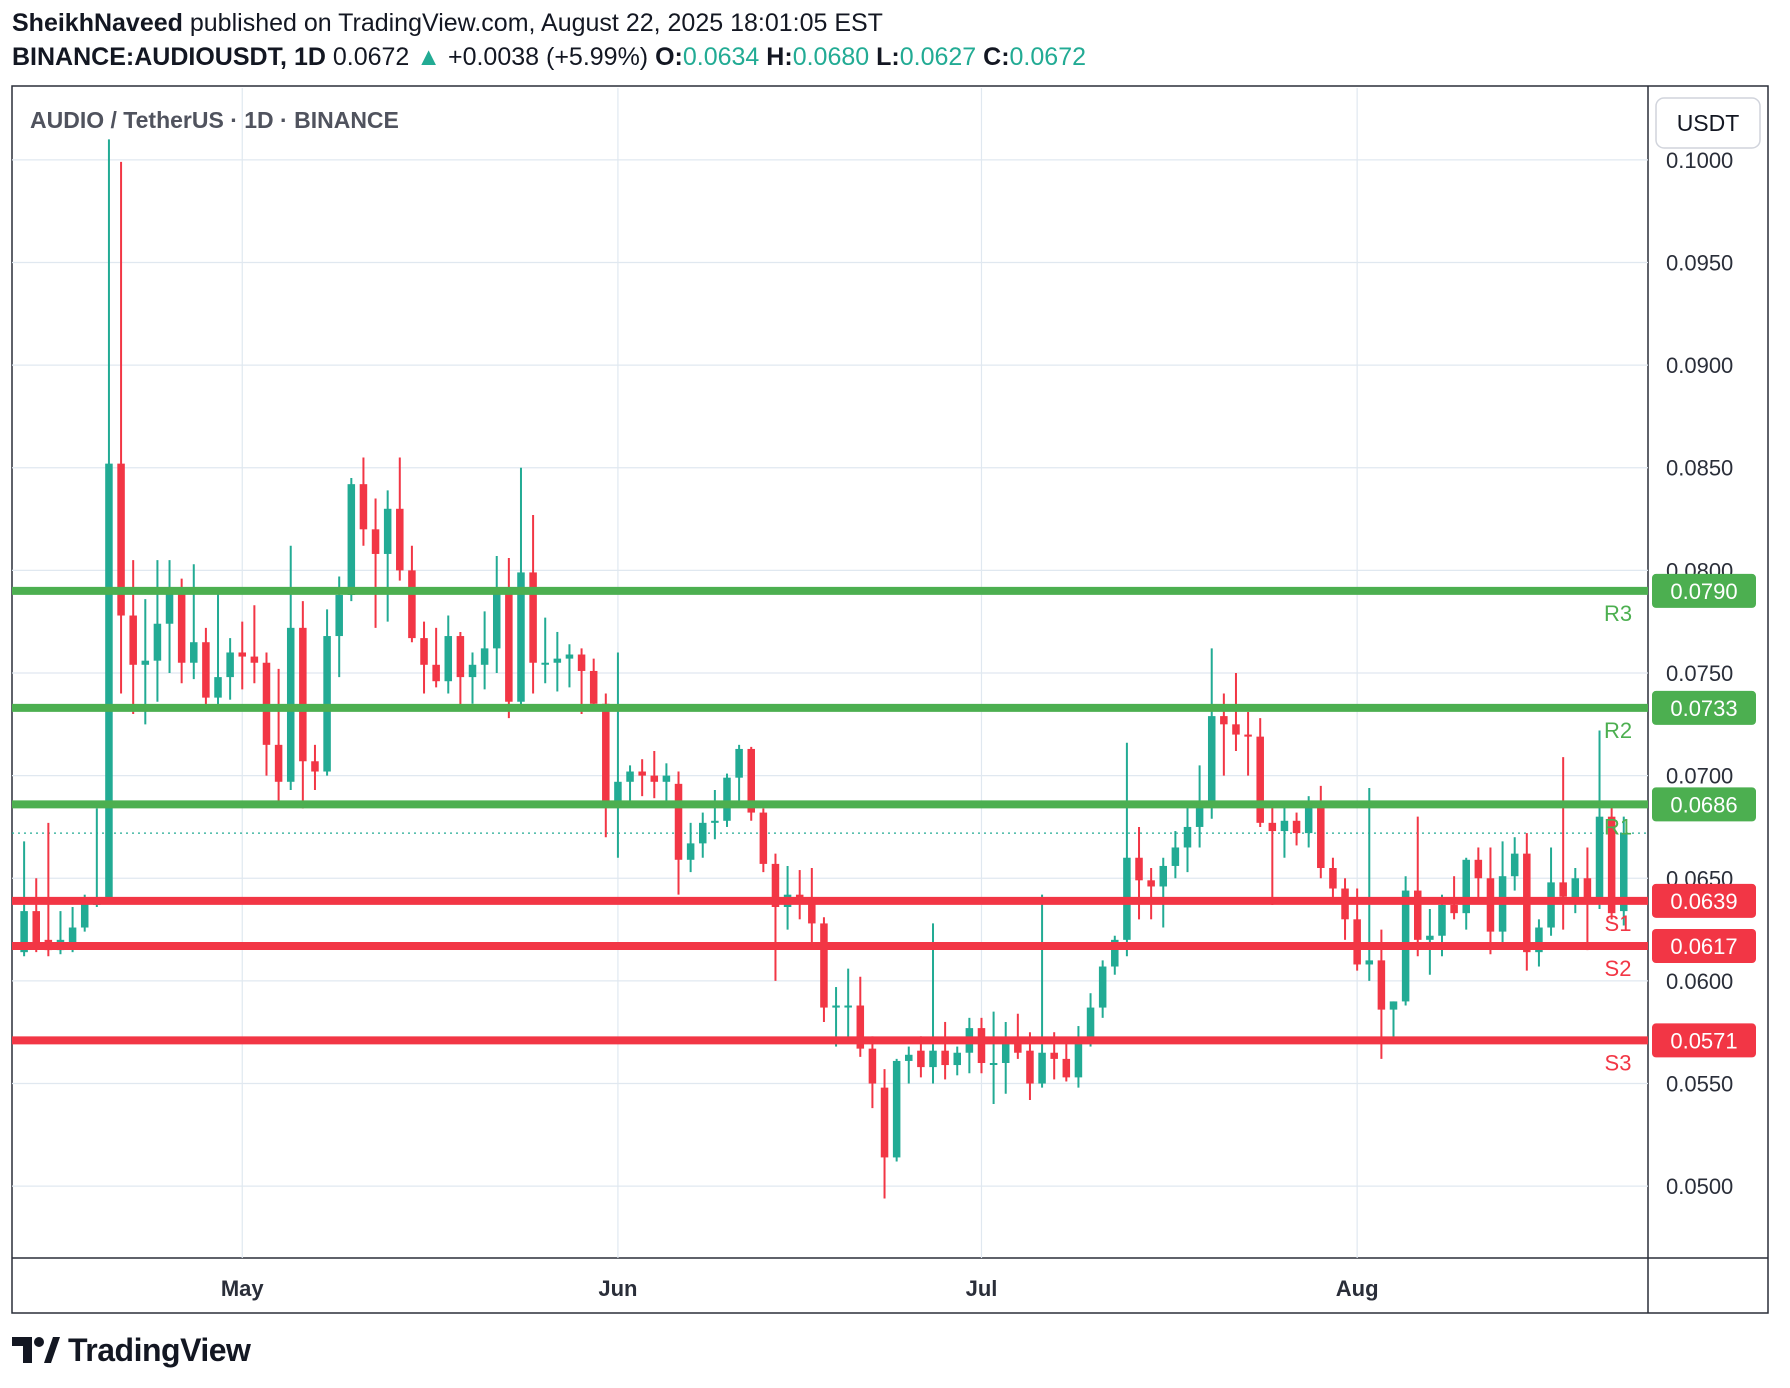  Describe the element at coordinates (779, 57) in the screenshot. I see `high-label: H:` at that location.